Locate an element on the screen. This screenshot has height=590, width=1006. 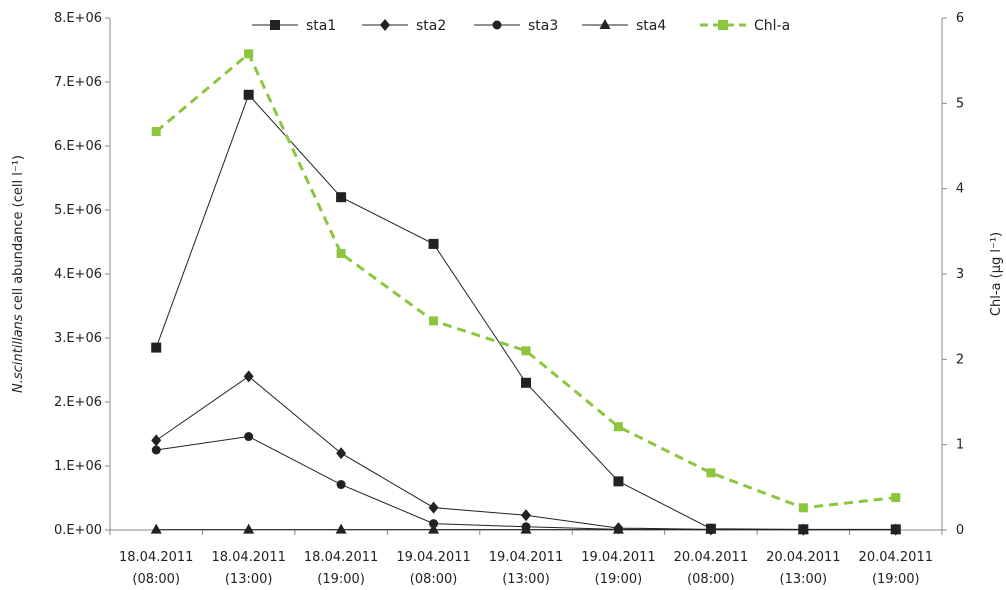
legend-label: sta1 is located at coordinates (321, 26).